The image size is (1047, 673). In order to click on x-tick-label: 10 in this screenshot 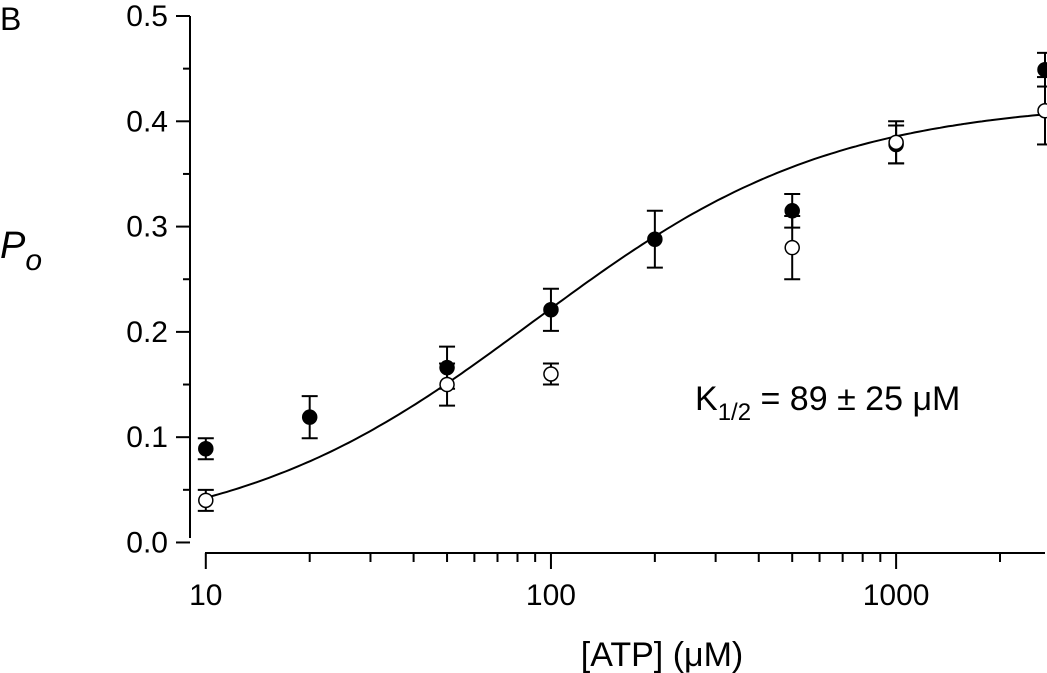, I will do `click(205, 595)`.